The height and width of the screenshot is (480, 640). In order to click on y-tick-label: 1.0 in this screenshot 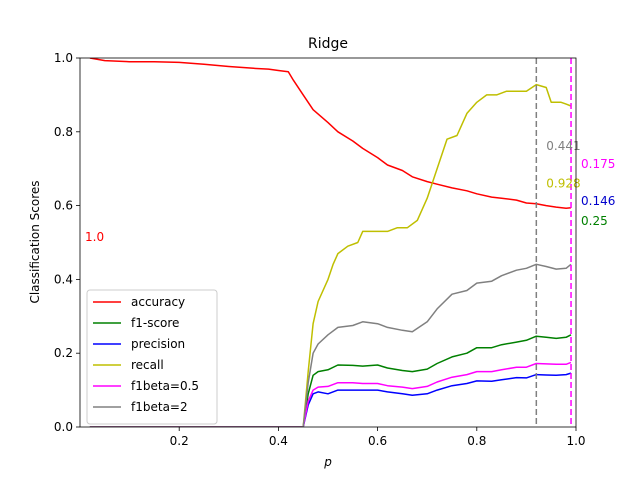, I will do `click(63, 58)`.